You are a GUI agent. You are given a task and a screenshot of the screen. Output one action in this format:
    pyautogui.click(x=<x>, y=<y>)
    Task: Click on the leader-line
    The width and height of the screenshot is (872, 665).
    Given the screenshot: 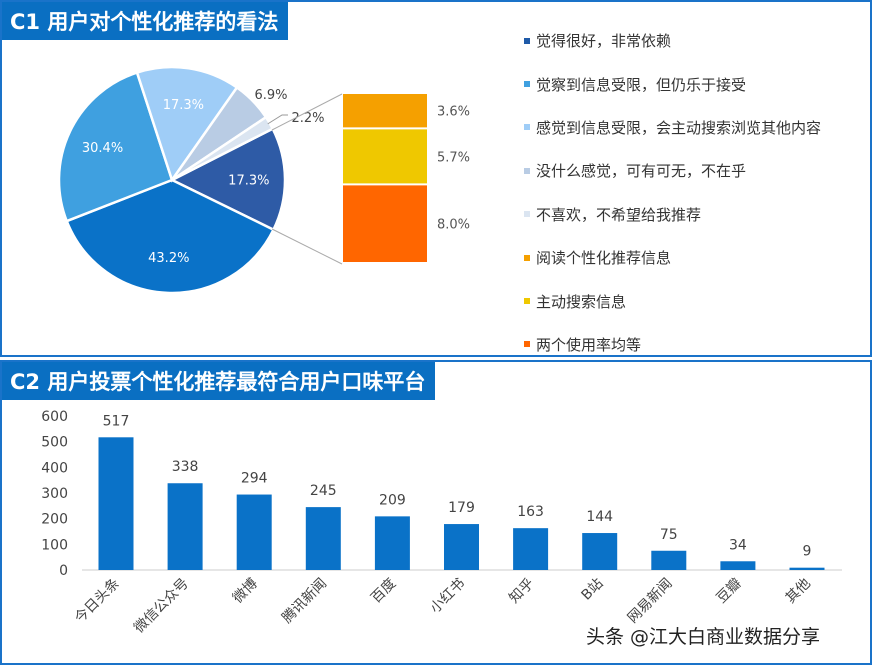 What is the action you would take?
    pyautogui.click(x=277, y=119)
    